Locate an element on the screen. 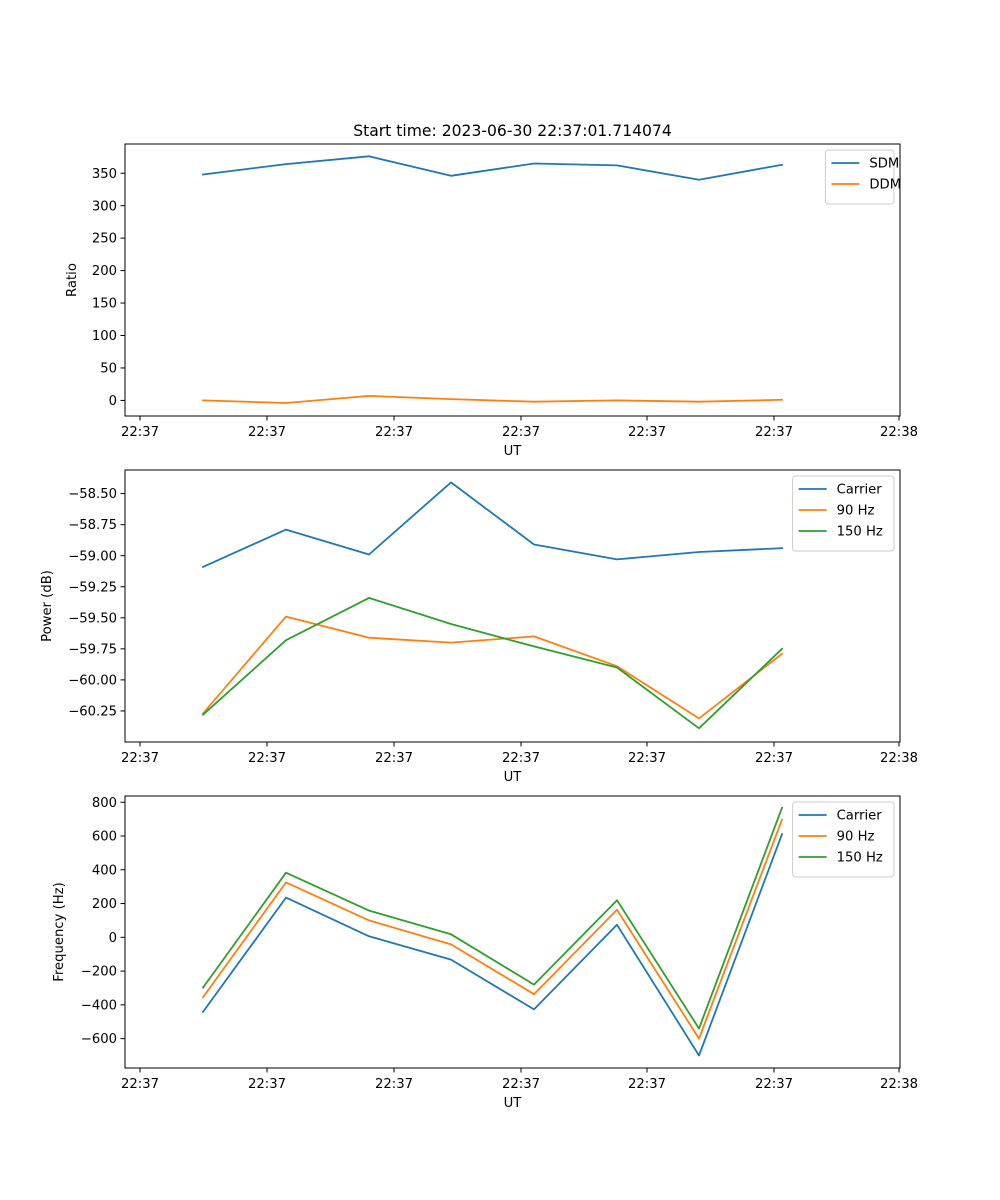  y-tick-label: −58.50 is located at coordinates (92, 494).